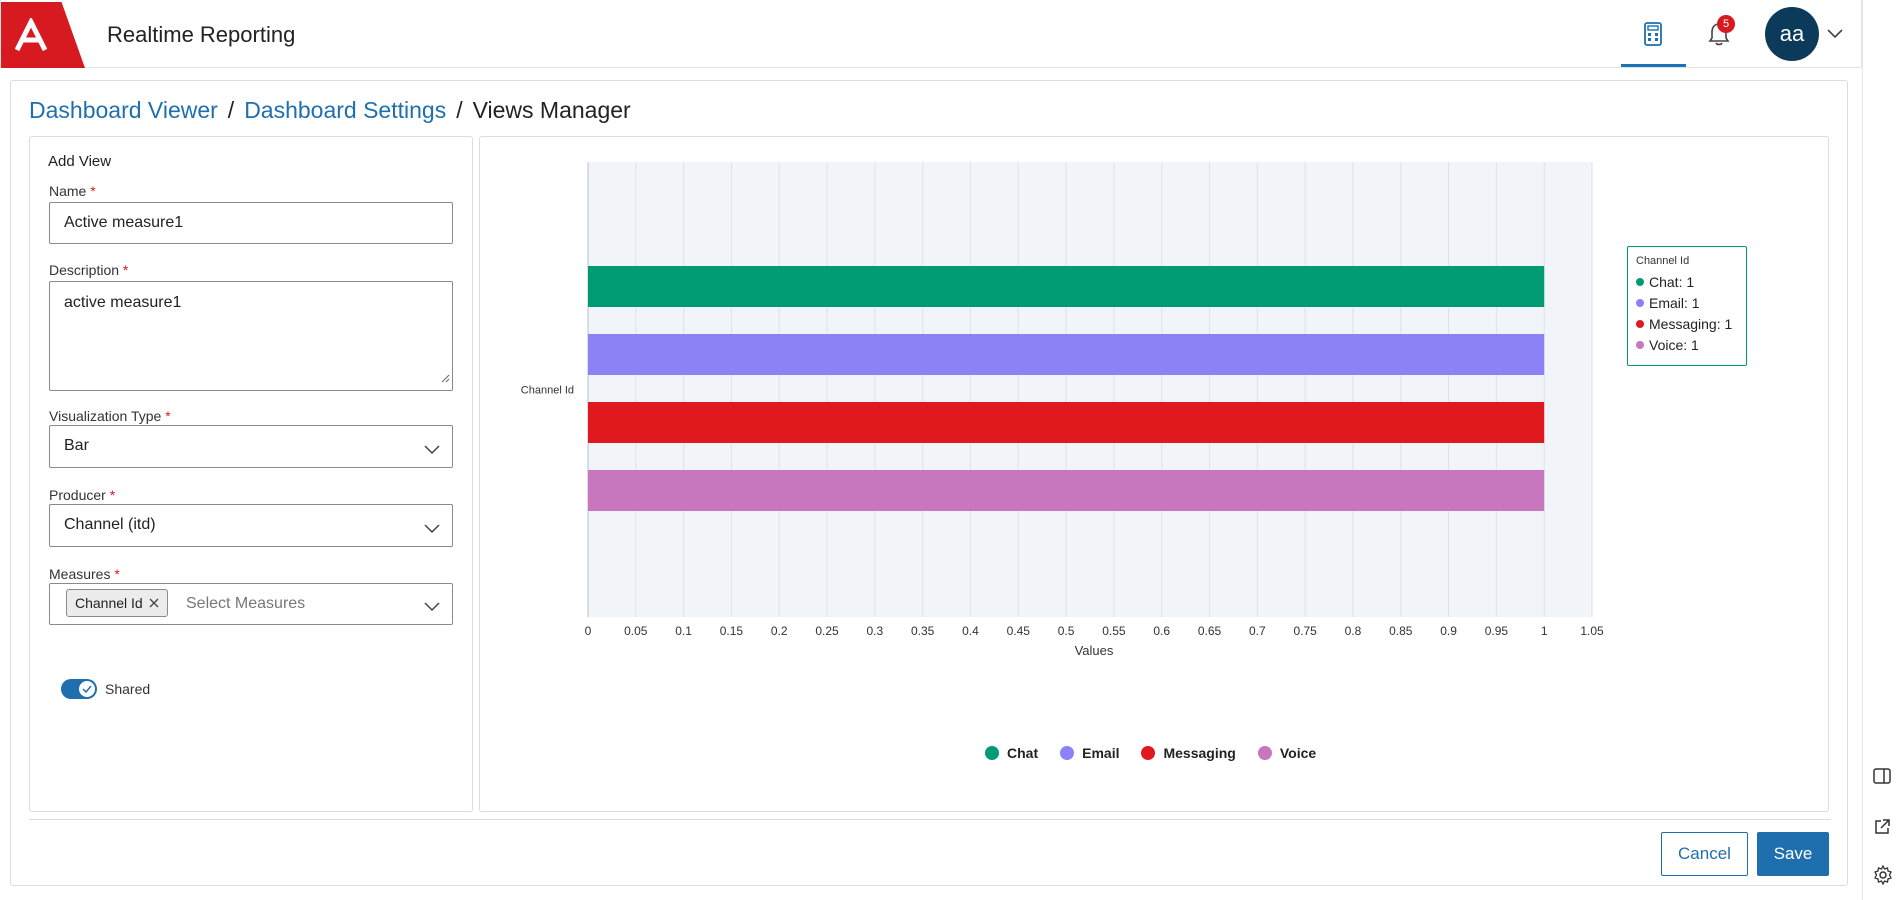 The width and height of the screenshot is (1899, 900). I want to click on producer-select: Channel (itd), so click(251, 525).